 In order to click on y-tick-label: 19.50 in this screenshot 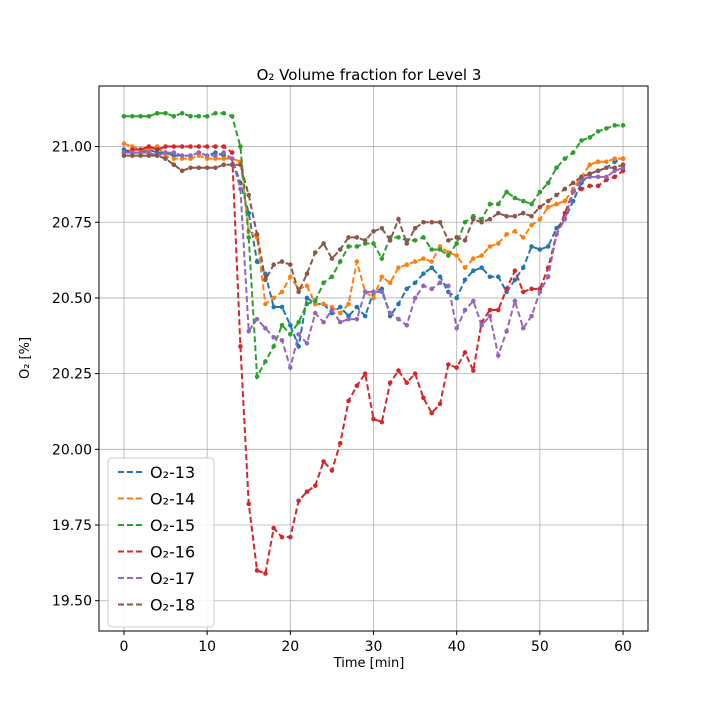, I will do `click(72, 602)`.